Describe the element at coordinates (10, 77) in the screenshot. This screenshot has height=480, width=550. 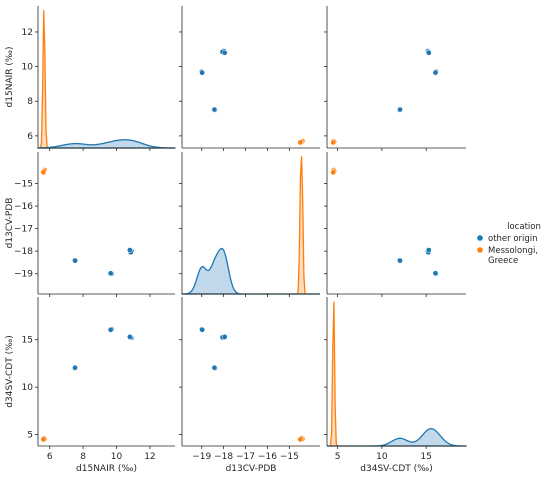
I see `ylabel-d15nair: d15NAIR (‰)` at that location.